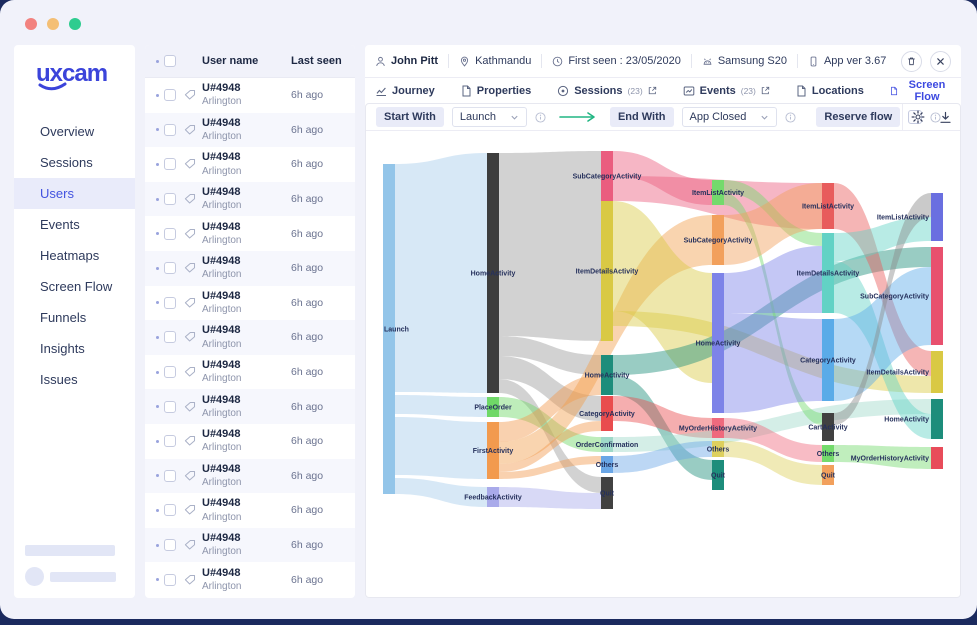  What do you see at coordinates (718, 192) in the screenshot?
I see `sankey-node-itemlist4` at bounding box center [718, 192].